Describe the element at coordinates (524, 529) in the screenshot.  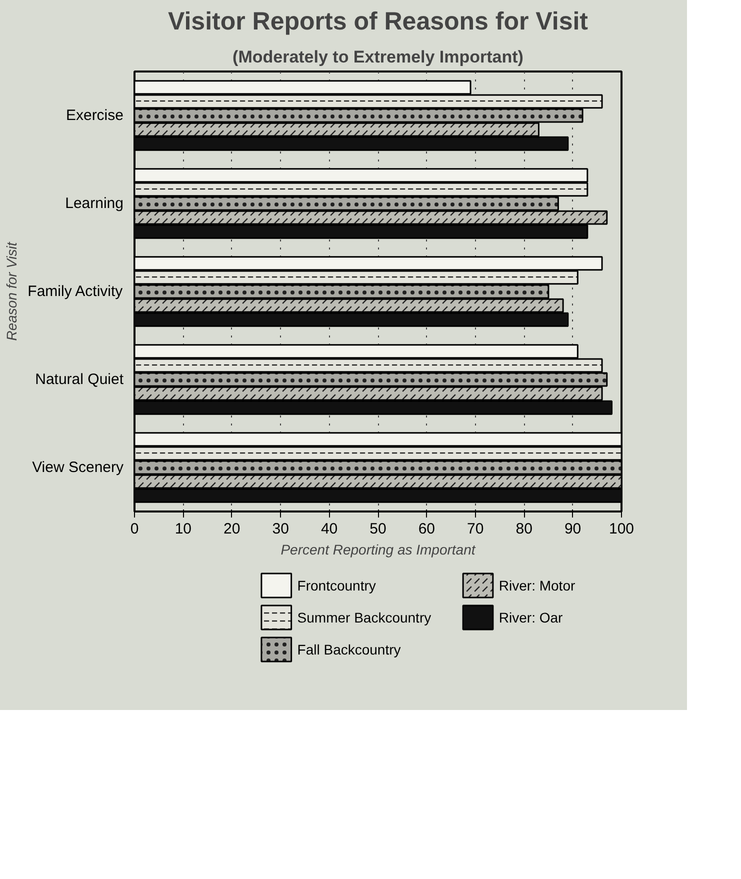
I see `x-tick-label: 80` at that location.